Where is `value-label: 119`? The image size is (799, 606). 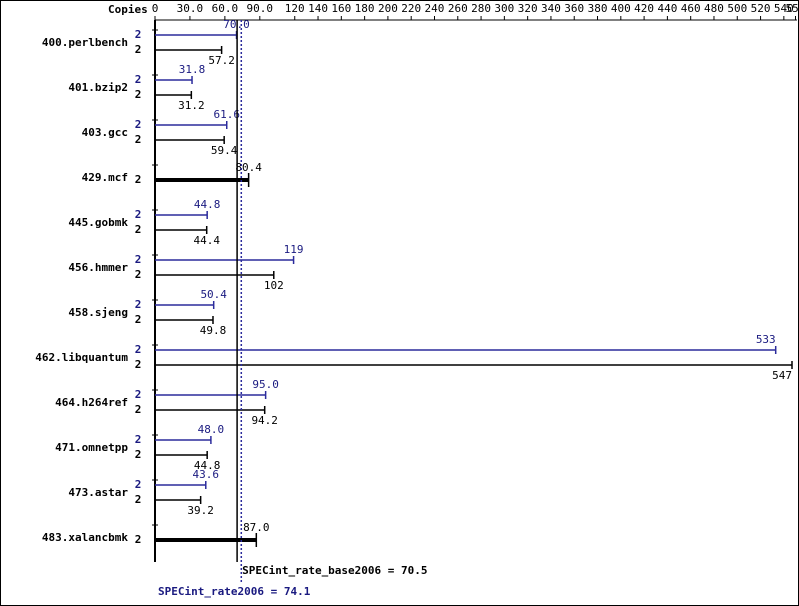 value-label: 119 is located at coordinates (294, 249).